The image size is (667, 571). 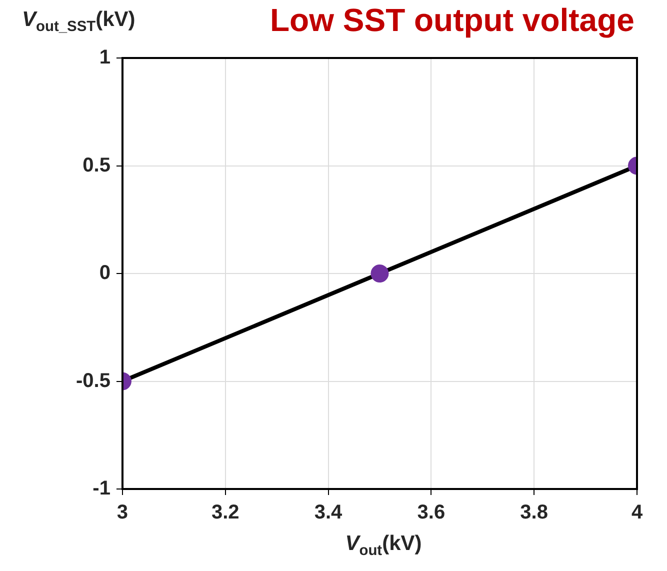 I want to click on y-tick-label: 1, so click(x=104, y=57).